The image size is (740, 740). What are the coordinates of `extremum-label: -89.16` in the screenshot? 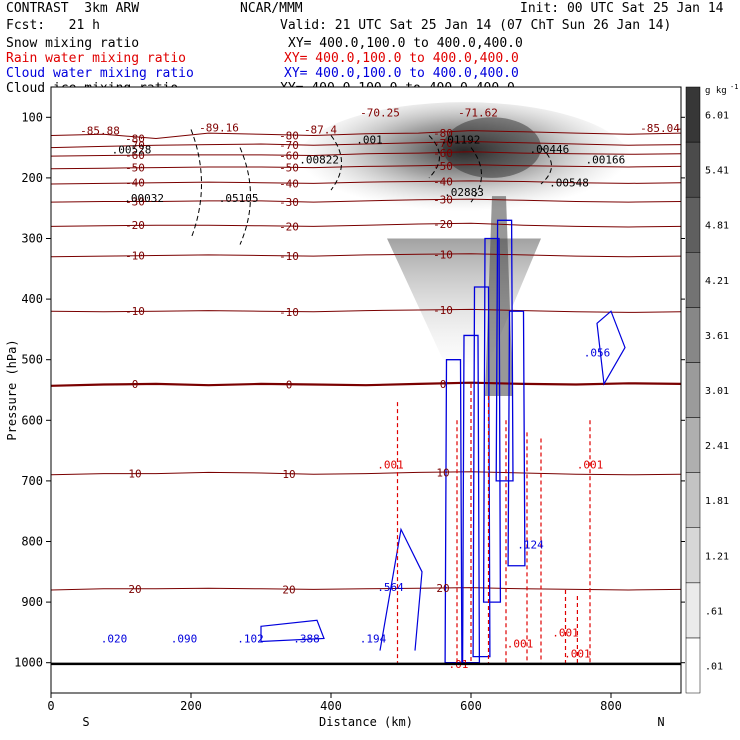 It's located at (219, 128).